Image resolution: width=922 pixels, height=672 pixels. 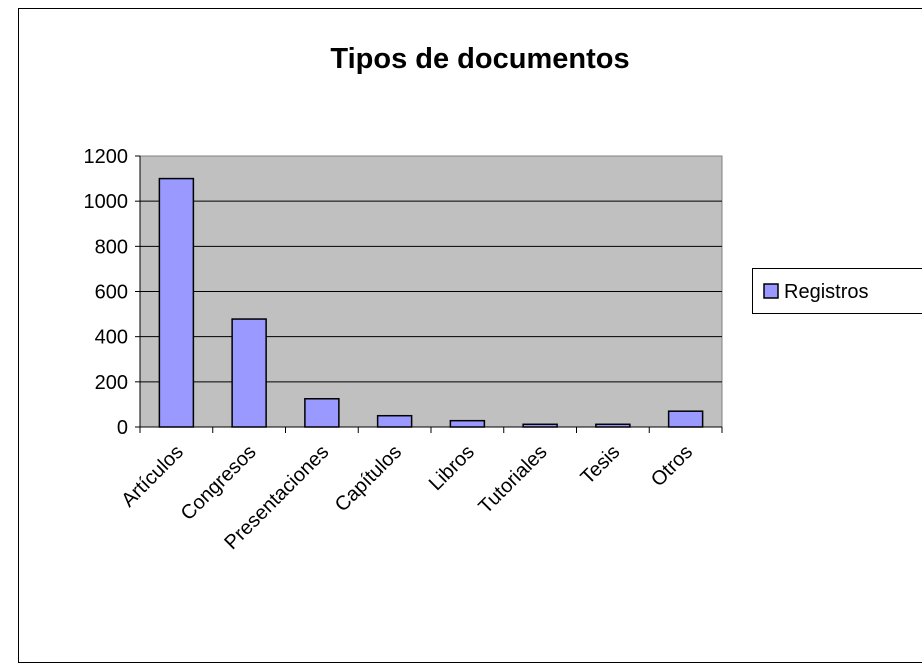 I want to click on y-tick-label: 1200, so click(x=106, y=157).